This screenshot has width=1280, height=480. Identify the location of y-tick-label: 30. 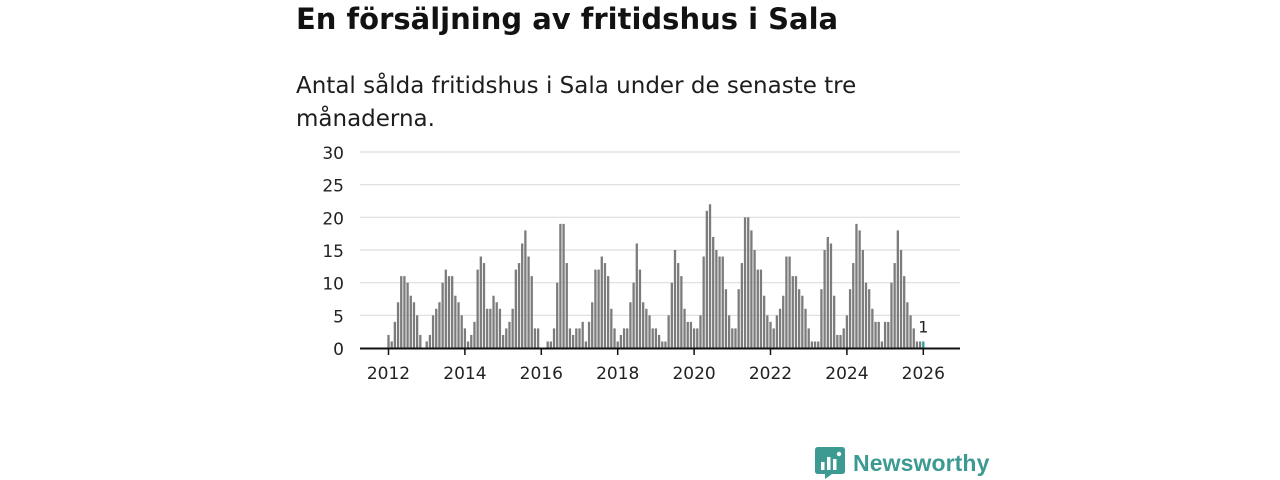
(333, 154).